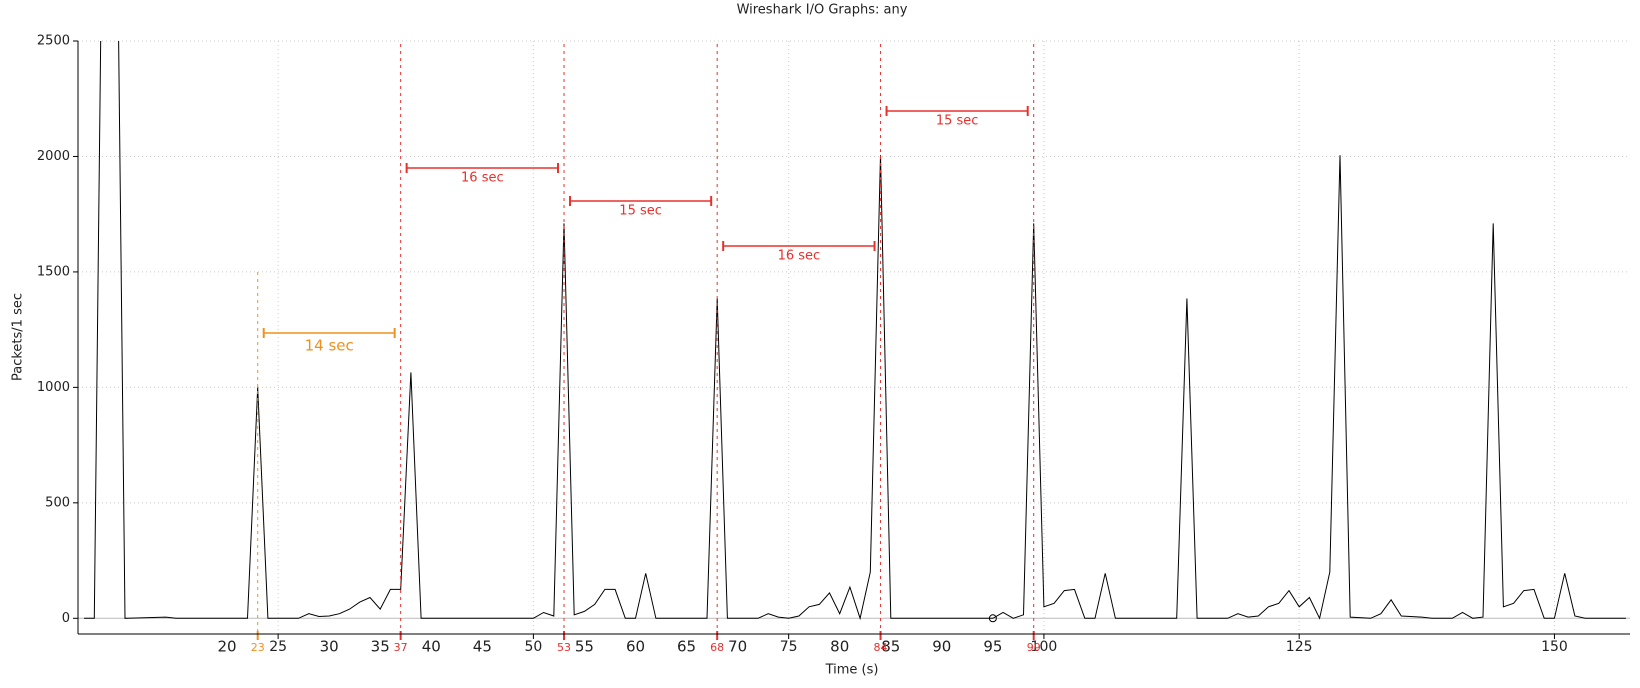 This screenshot has height=688, width=1640. I want to click on x-axis-label: Time (s), so click(852, 670).